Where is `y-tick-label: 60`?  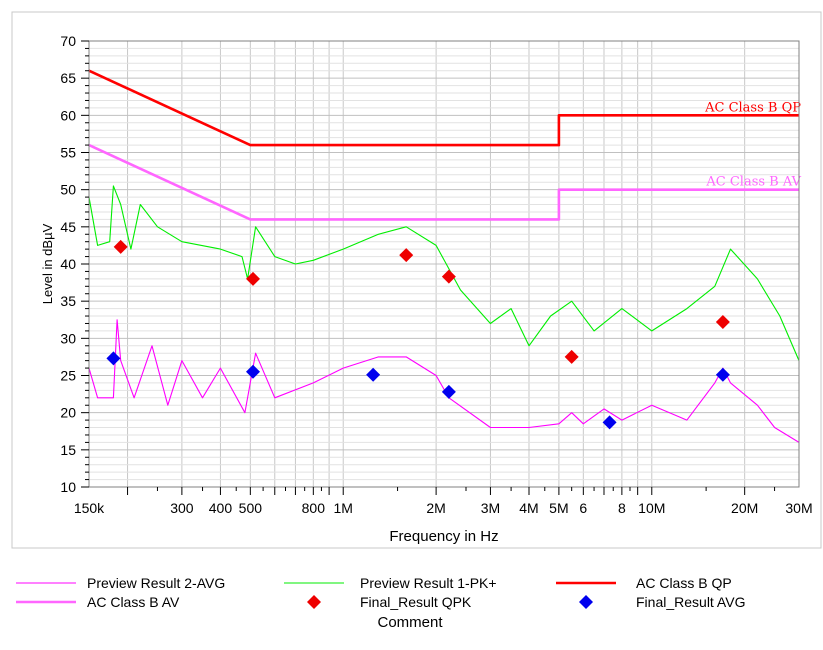 y-tick-label: 60 is located at coordinates (68, 115).